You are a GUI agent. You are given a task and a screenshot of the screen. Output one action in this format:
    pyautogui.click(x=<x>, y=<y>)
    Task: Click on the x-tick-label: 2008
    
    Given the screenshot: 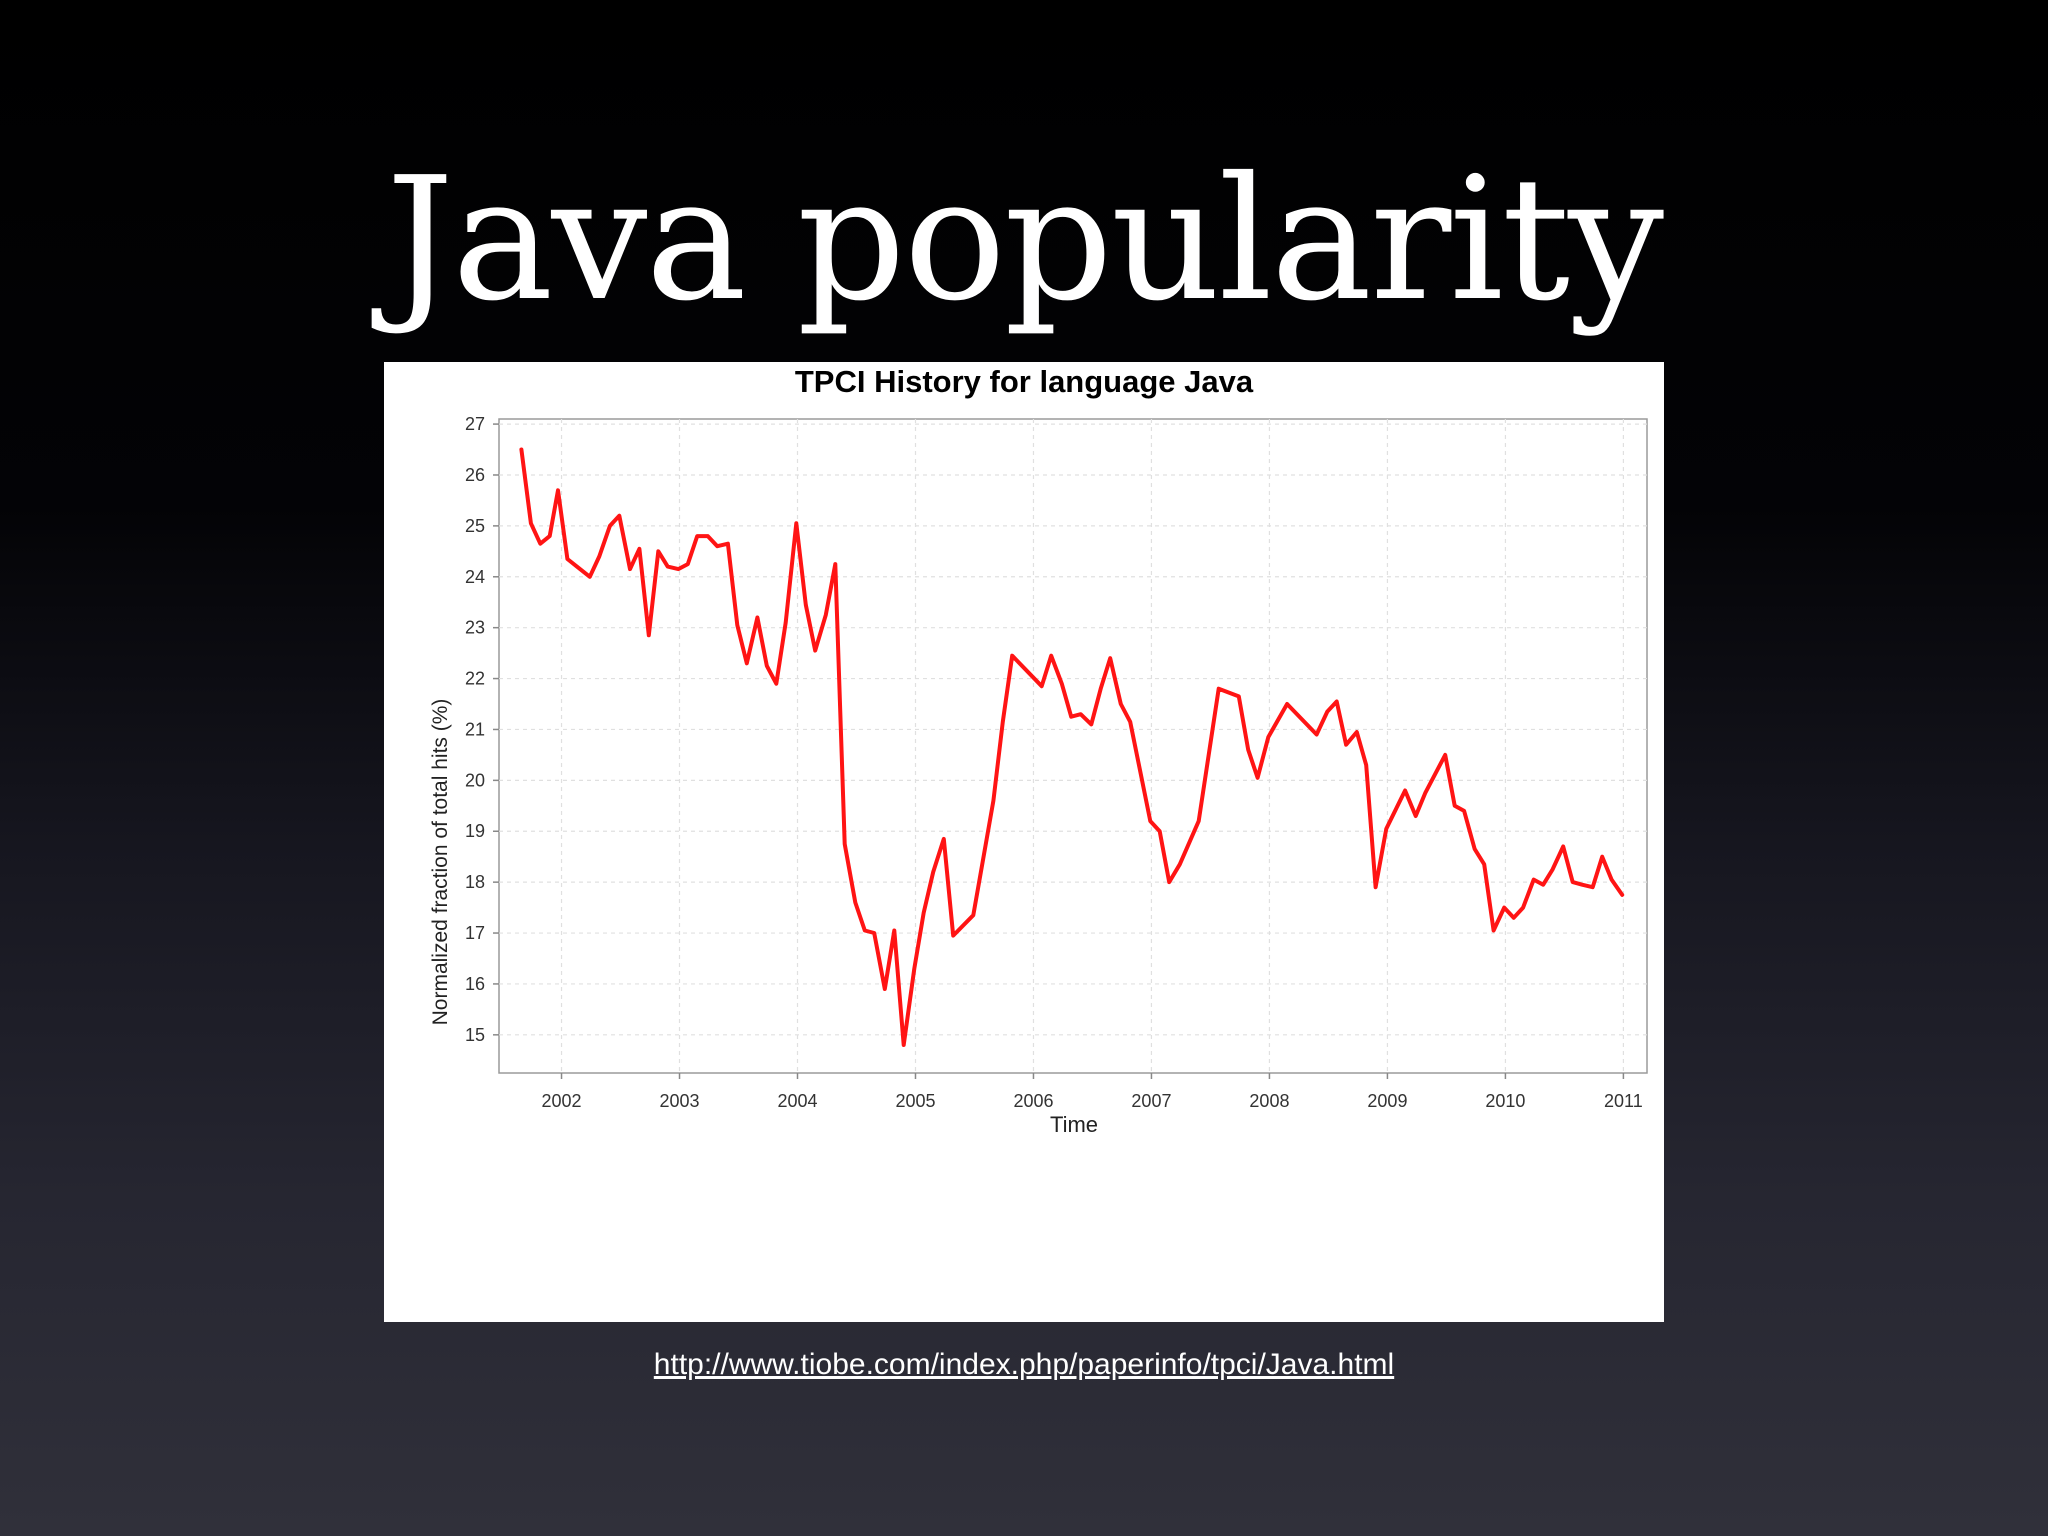 What is the action you would take?
    pyautogui.click(x=1269, y=1101)
    